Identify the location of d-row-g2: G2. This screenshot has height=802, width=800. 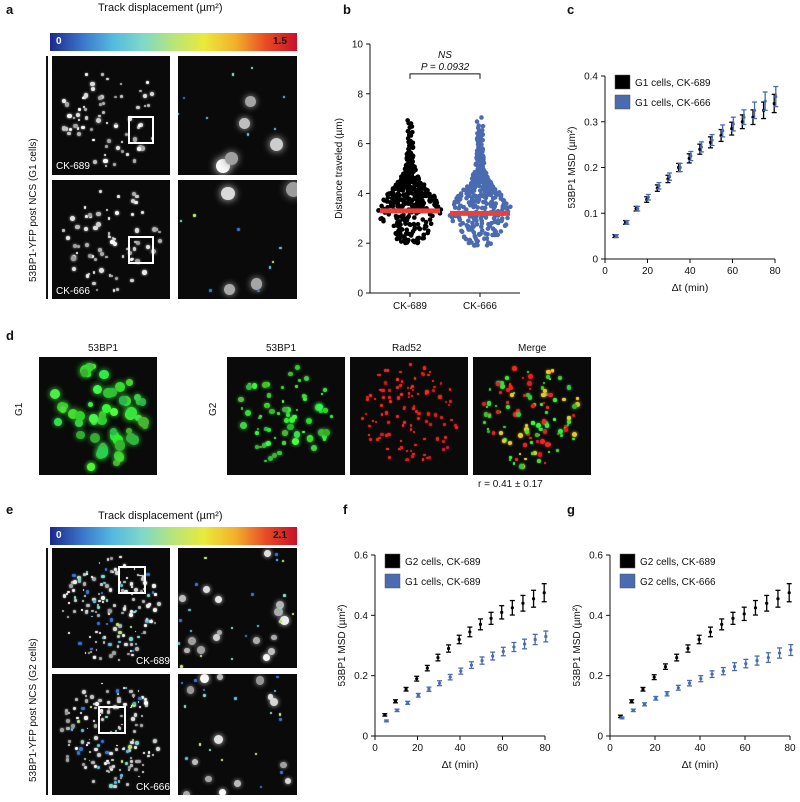
(213, 409).